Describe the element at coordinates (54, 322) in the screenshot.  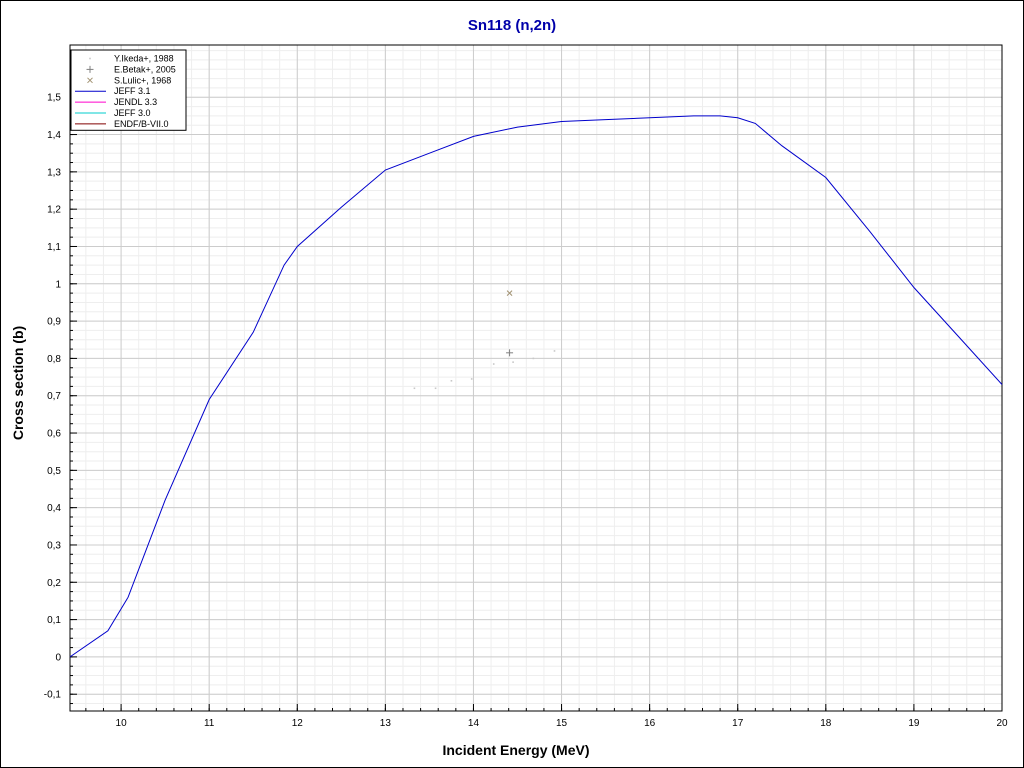
I see `y-tick-label: 0,9` at that location.